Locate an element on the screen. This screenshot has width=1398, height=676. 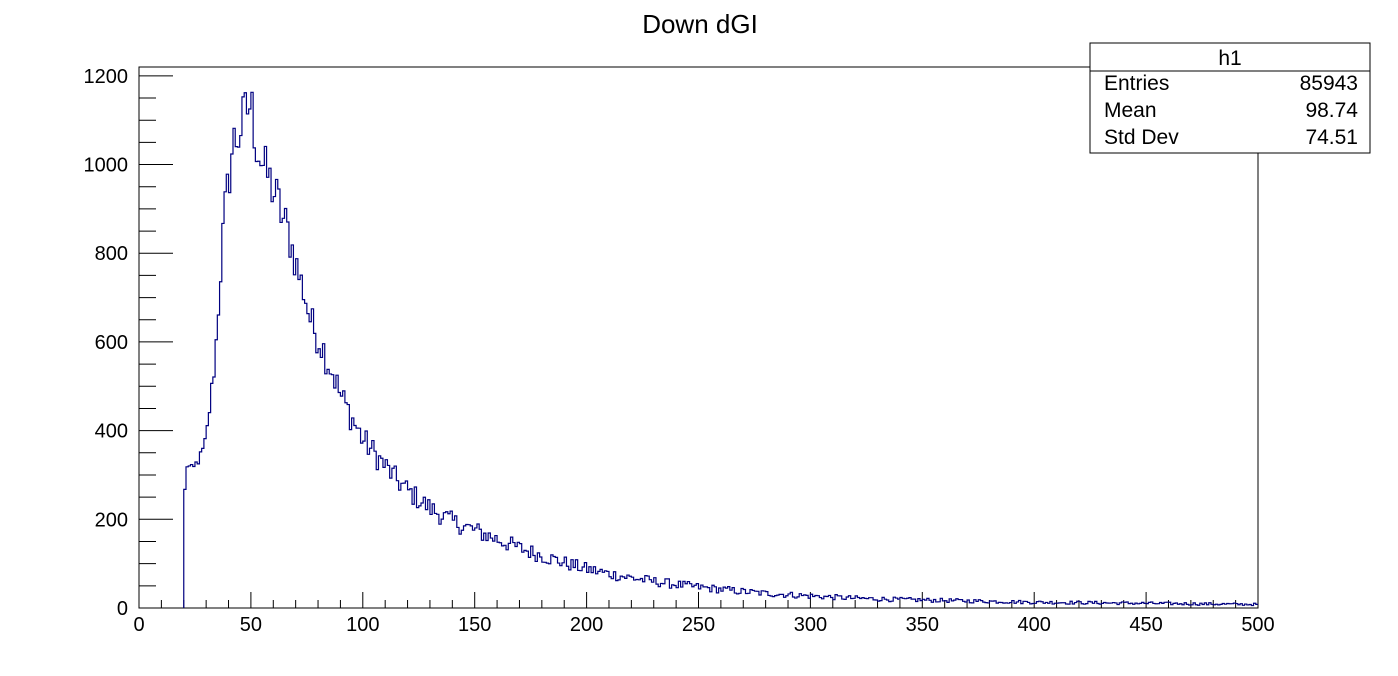
x-tick-label: 200 is located at coordinates (586, 625).